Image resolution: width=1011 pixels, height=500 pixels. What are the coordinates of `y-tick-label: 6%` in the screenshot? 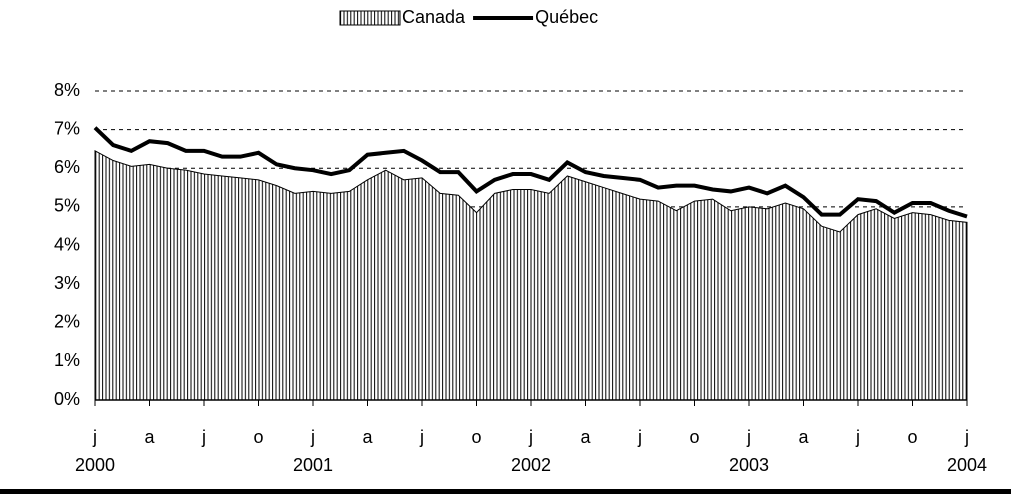 It's located at (67, 167).